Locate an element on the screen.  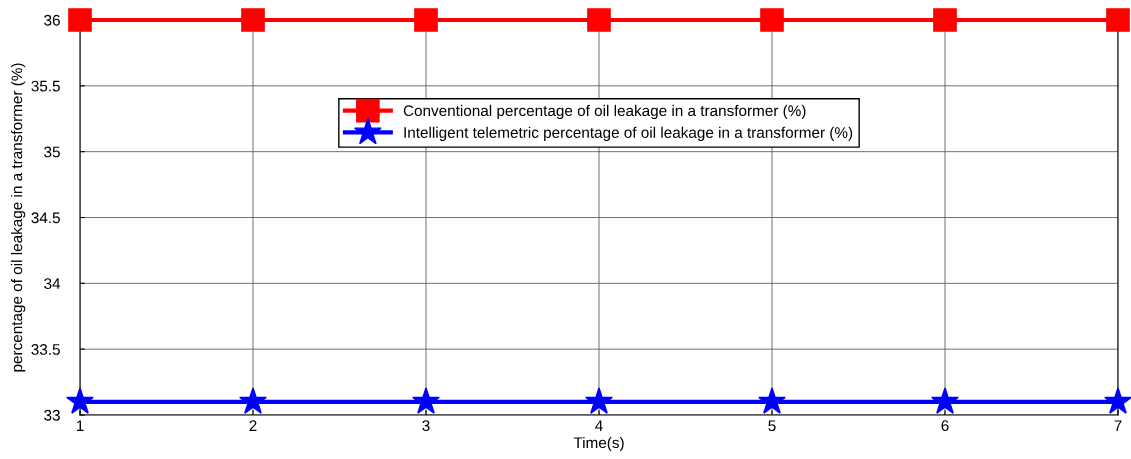
x-axis-title: Time(s) is located at coordinates (598, 444).